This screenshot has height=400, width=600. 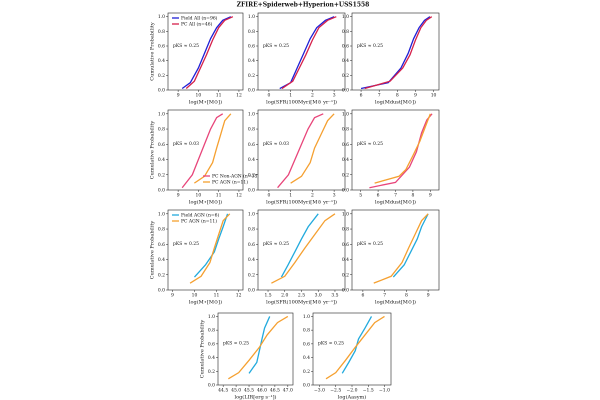 I want to click on x-tick-label: 46.5, so click(x=275, y=391).